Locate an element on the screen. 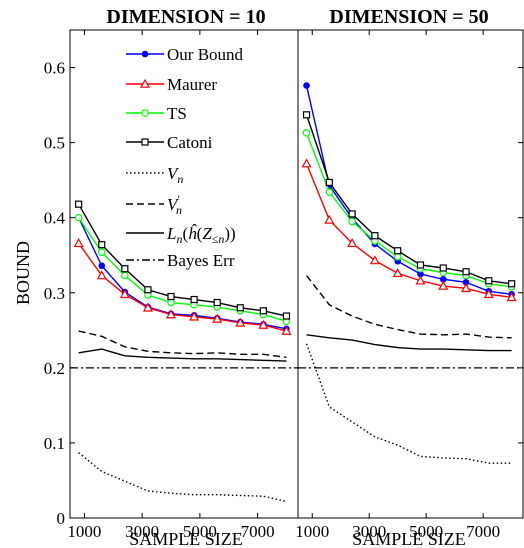  y-tick-label: 0.4 is located at coordinates (55, 218).